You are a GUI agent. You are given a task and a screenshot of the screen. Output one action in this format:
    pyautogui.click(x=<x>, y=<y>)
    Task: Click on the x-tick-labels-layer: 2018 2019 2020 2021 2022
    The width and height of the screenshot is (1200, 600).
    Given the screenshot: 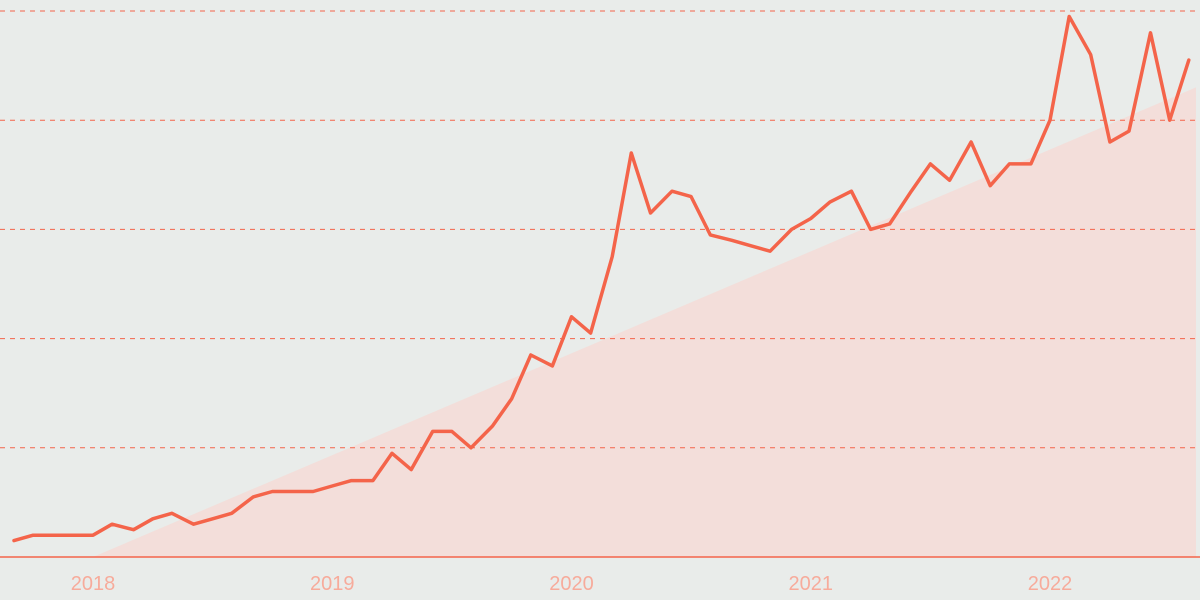 What is the action you would take?
    pyautogui.click(x=572, y=584)
    